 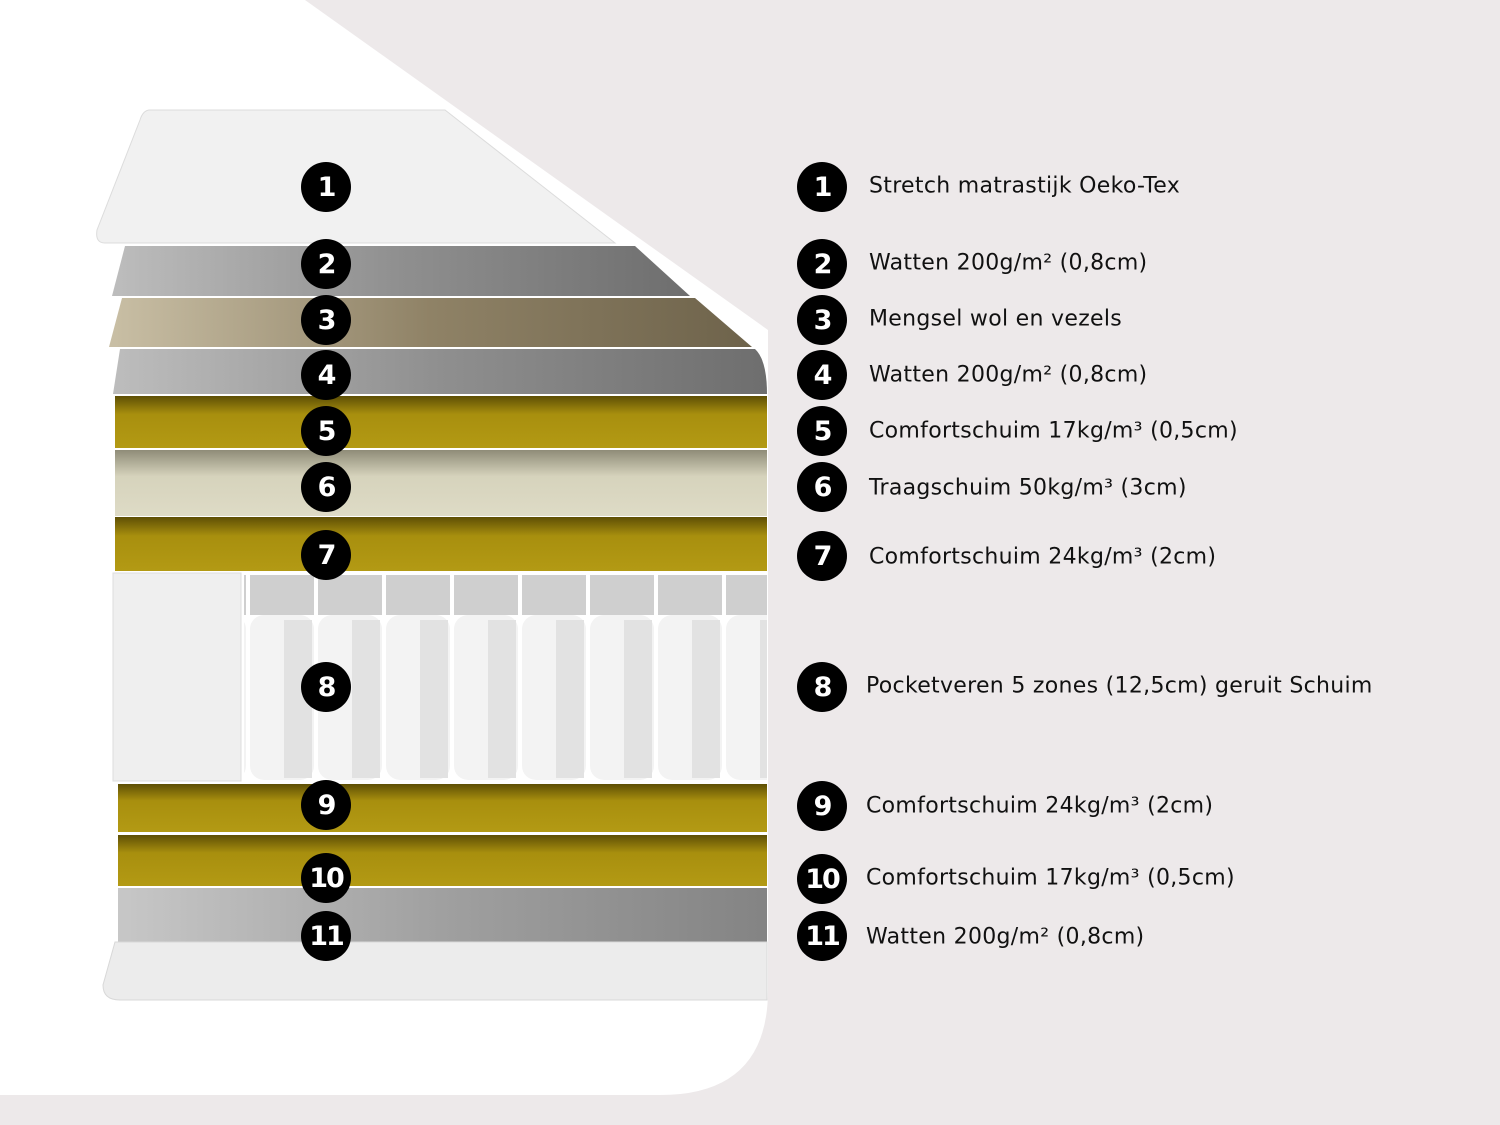 What do you see at coordinates (1028, 488) in the screenshot?
I see `legend-label: Traagschuim 50kg/m³ (3cm)` at bounding box center [1028, 488].